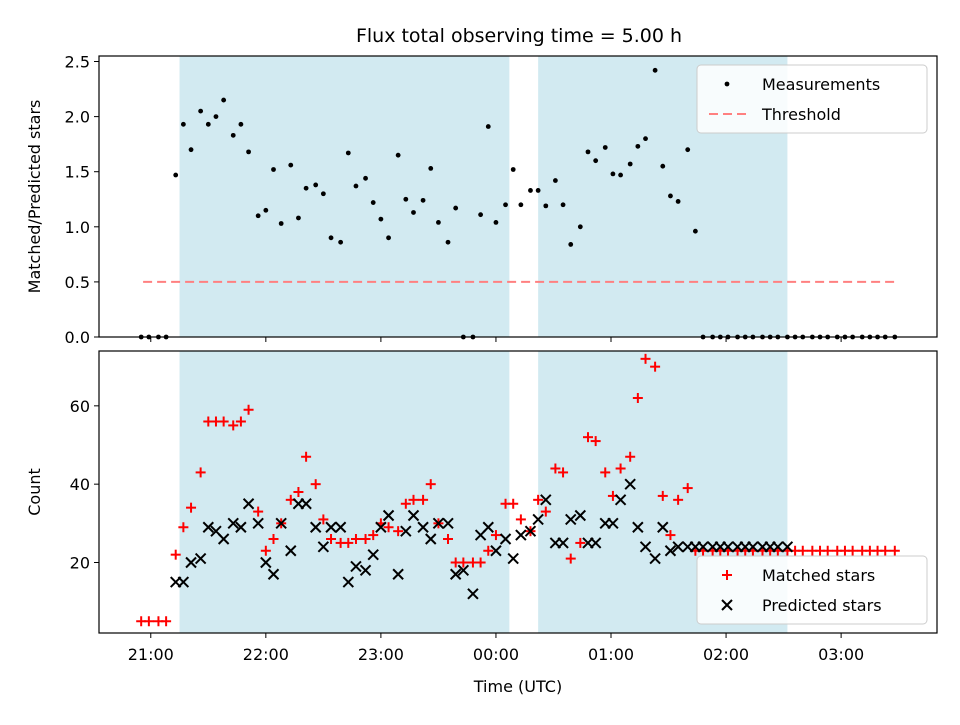 The width and height of the screenshot is (960, 725). Describe the element at coordinates (727, 84) in the screenshot. I see `legend-marker-measurements` at that location.